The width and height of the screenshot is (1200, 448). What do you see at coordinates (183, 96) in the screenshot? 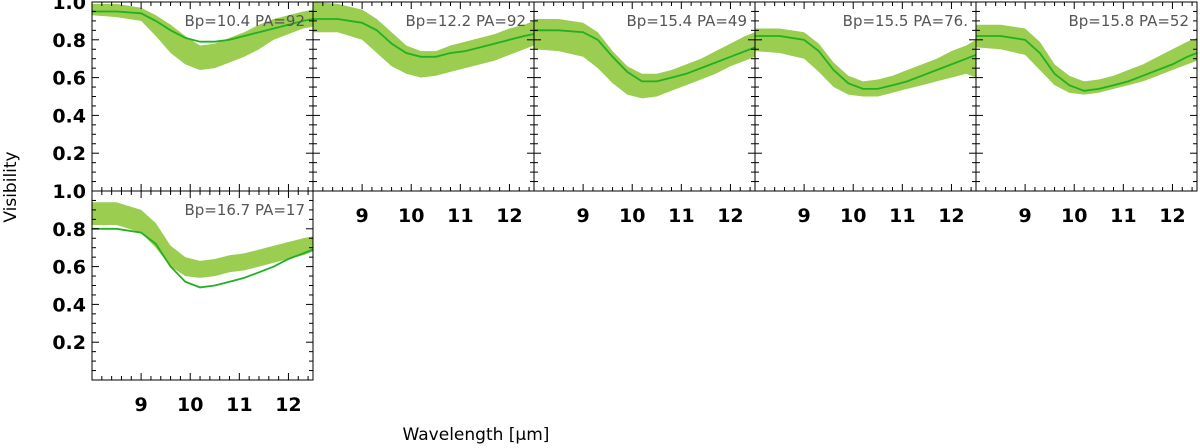
I see `panel-1: Bp=10.4 PA=92 0.2 0.4 0.6 0.8 1.0` at bounding box center [183, 96].